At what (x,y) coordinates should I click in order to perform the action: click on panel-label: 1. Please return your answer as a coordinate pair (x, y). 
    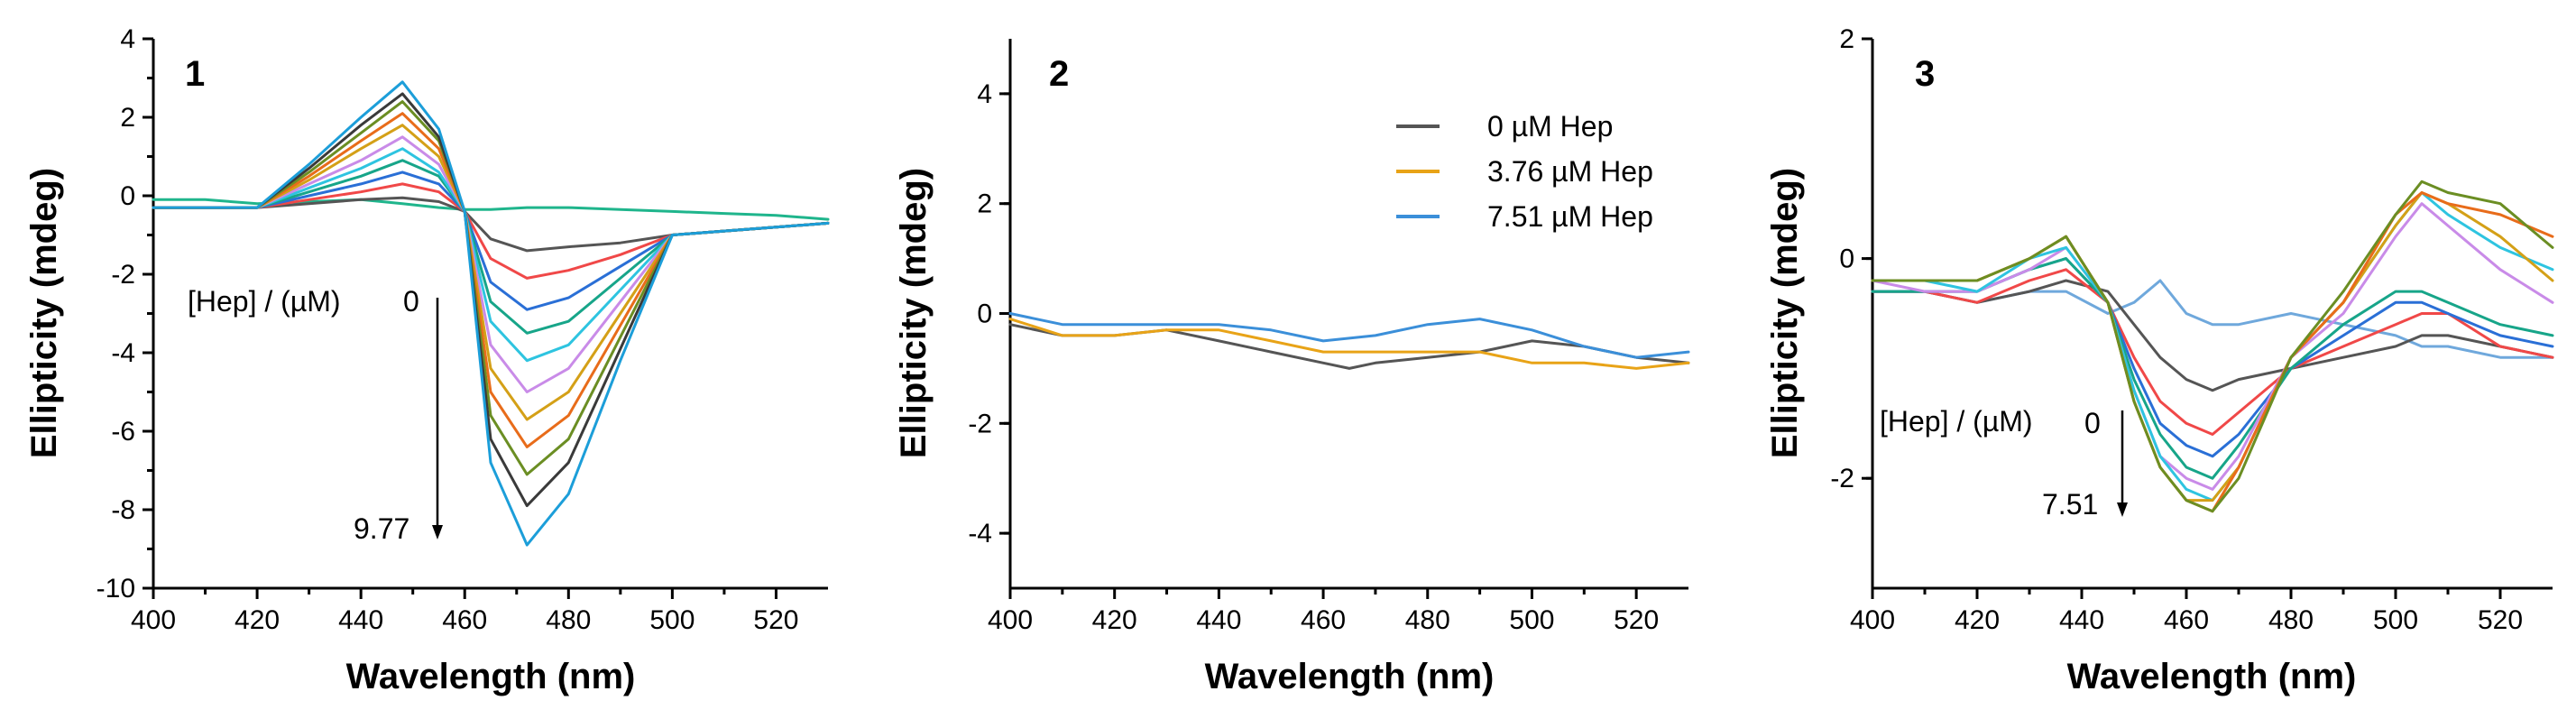
    Looking at the image, I should click on (195, 74).